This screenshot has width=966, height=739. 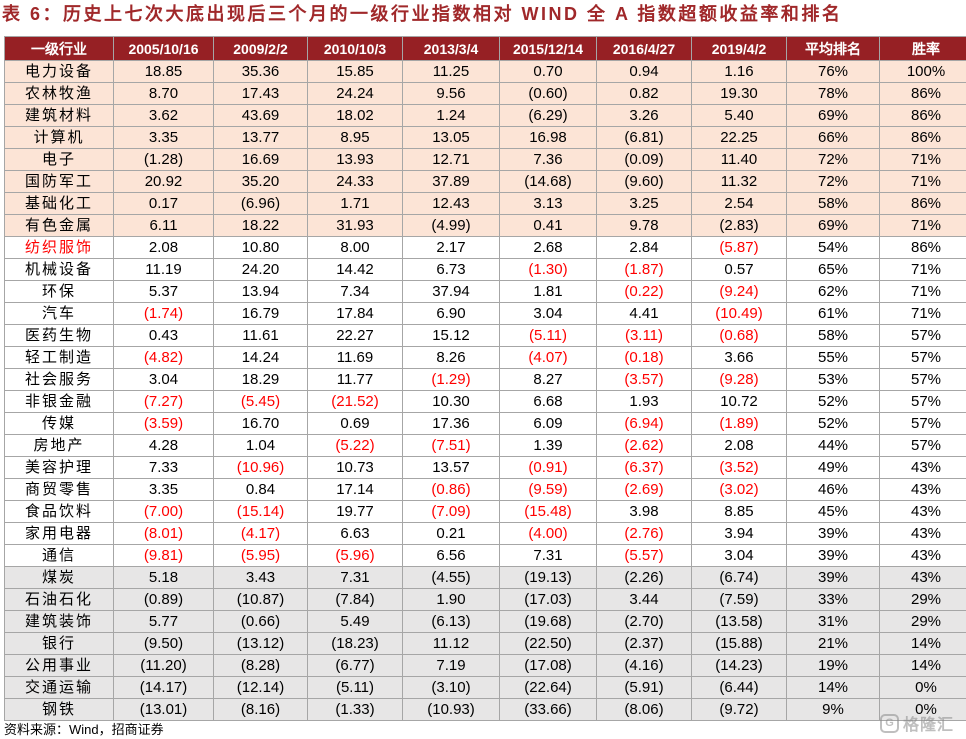 I want to click on value-cell: (9.81), so click(x=163, y=555).